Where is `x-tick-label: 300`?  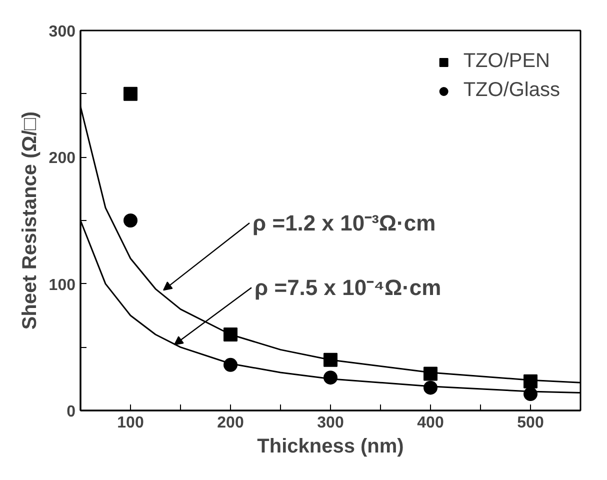
x-tick-label: 300 is located at coordinates (330, 423).